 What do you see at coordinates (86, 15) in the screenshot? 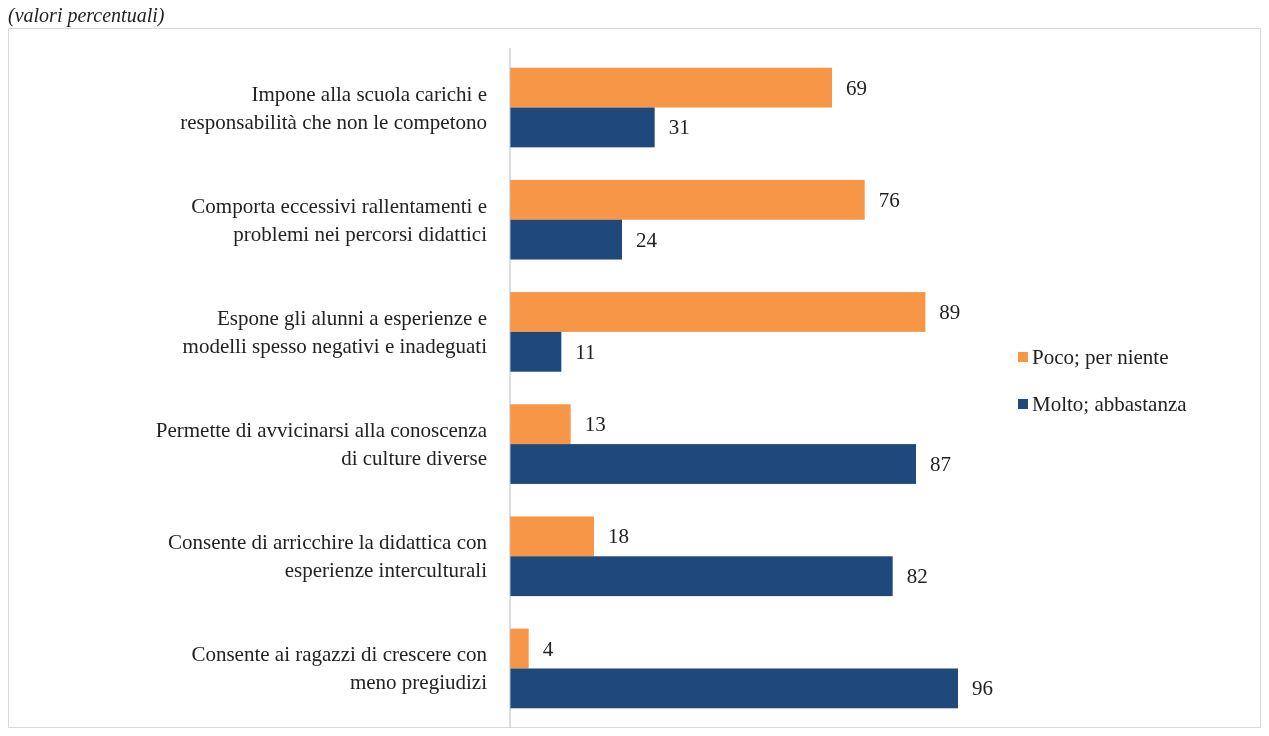
I see `text: (valori percentuali)` at bounding box center [86, 15].